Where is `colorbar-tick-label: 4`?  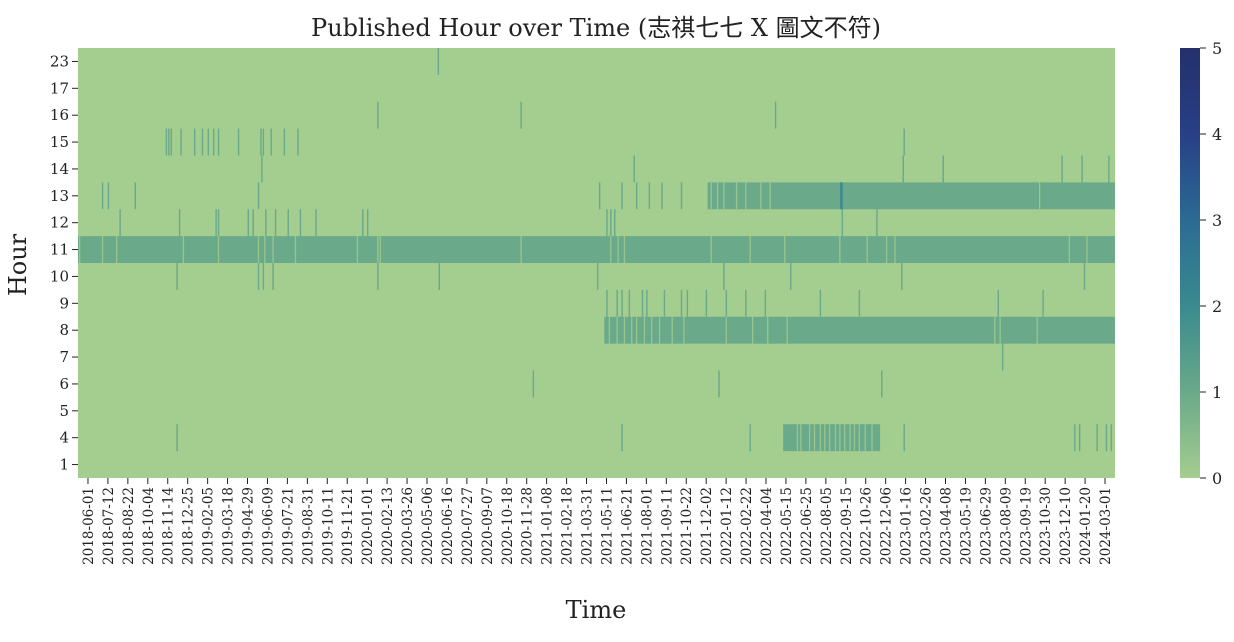
colorbar-tick-label: 4 is located at coordinates (1217, 134).